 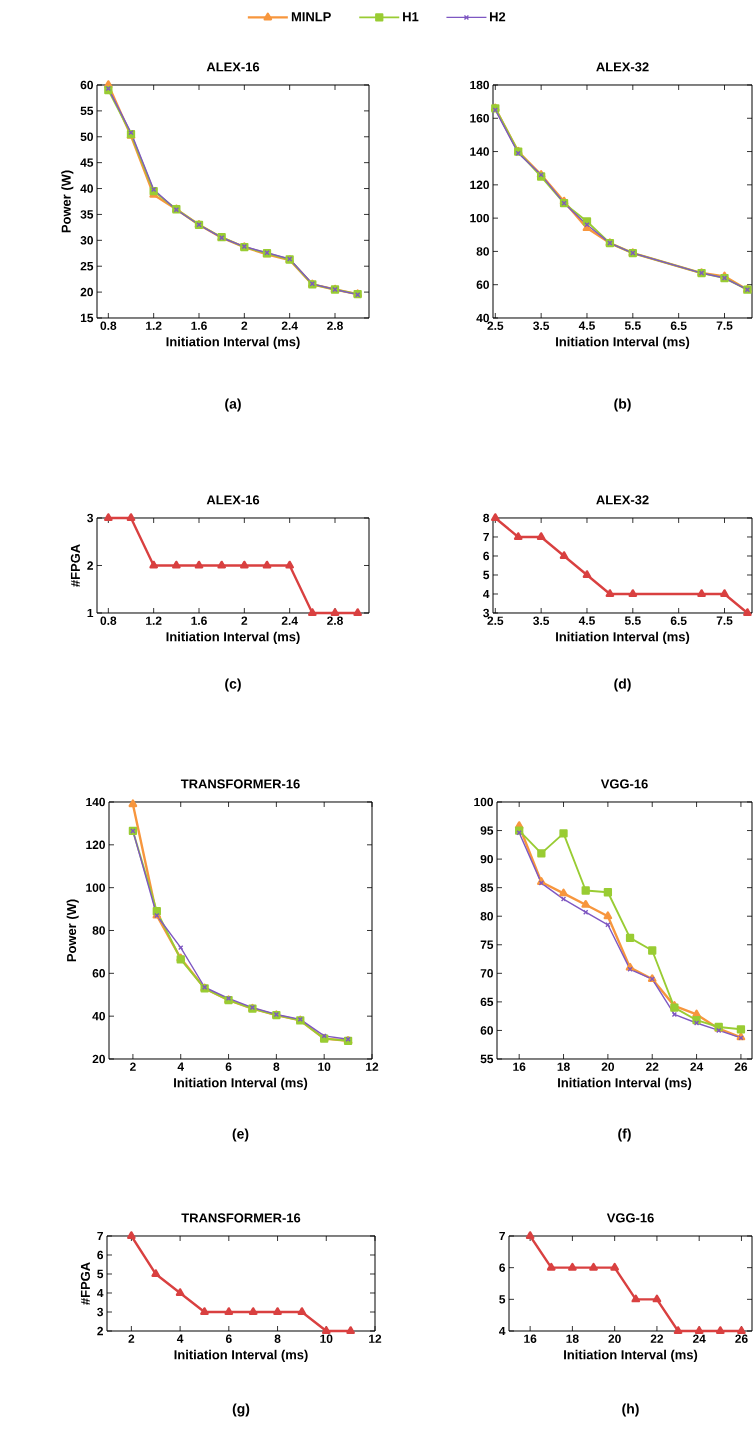 What do you see at coordinates (741, 1338) in the screenshot?
I see `x-tick-label: 26` at bounding box center [741, 1338].